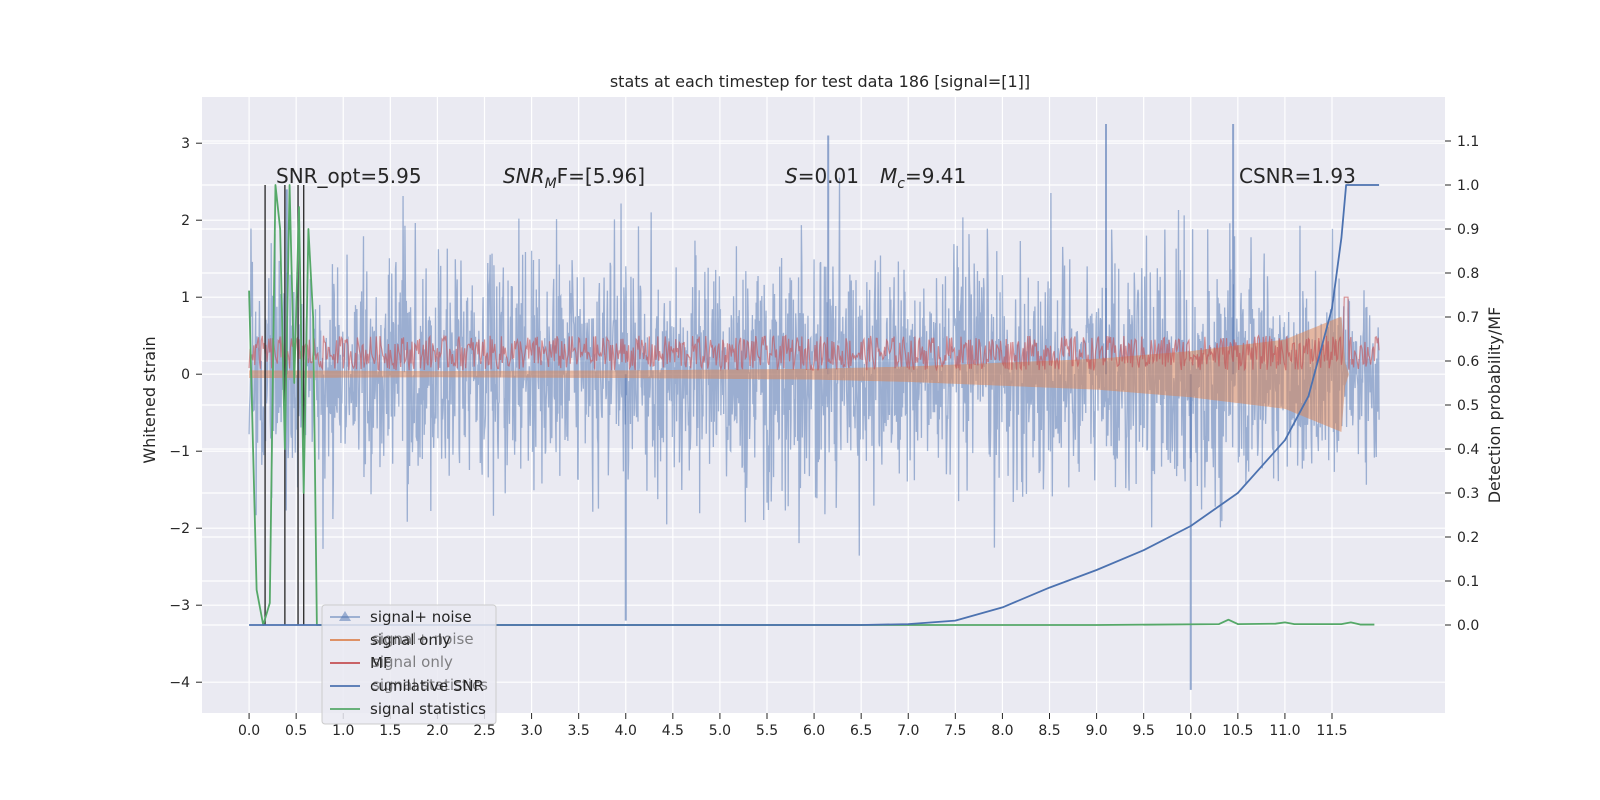 The width and height of the screenshot is (1600, 800). Describe the element at coordinates (551, 184) in the screenshot. I see `annotation-snr-mf-sub: M` at that location.